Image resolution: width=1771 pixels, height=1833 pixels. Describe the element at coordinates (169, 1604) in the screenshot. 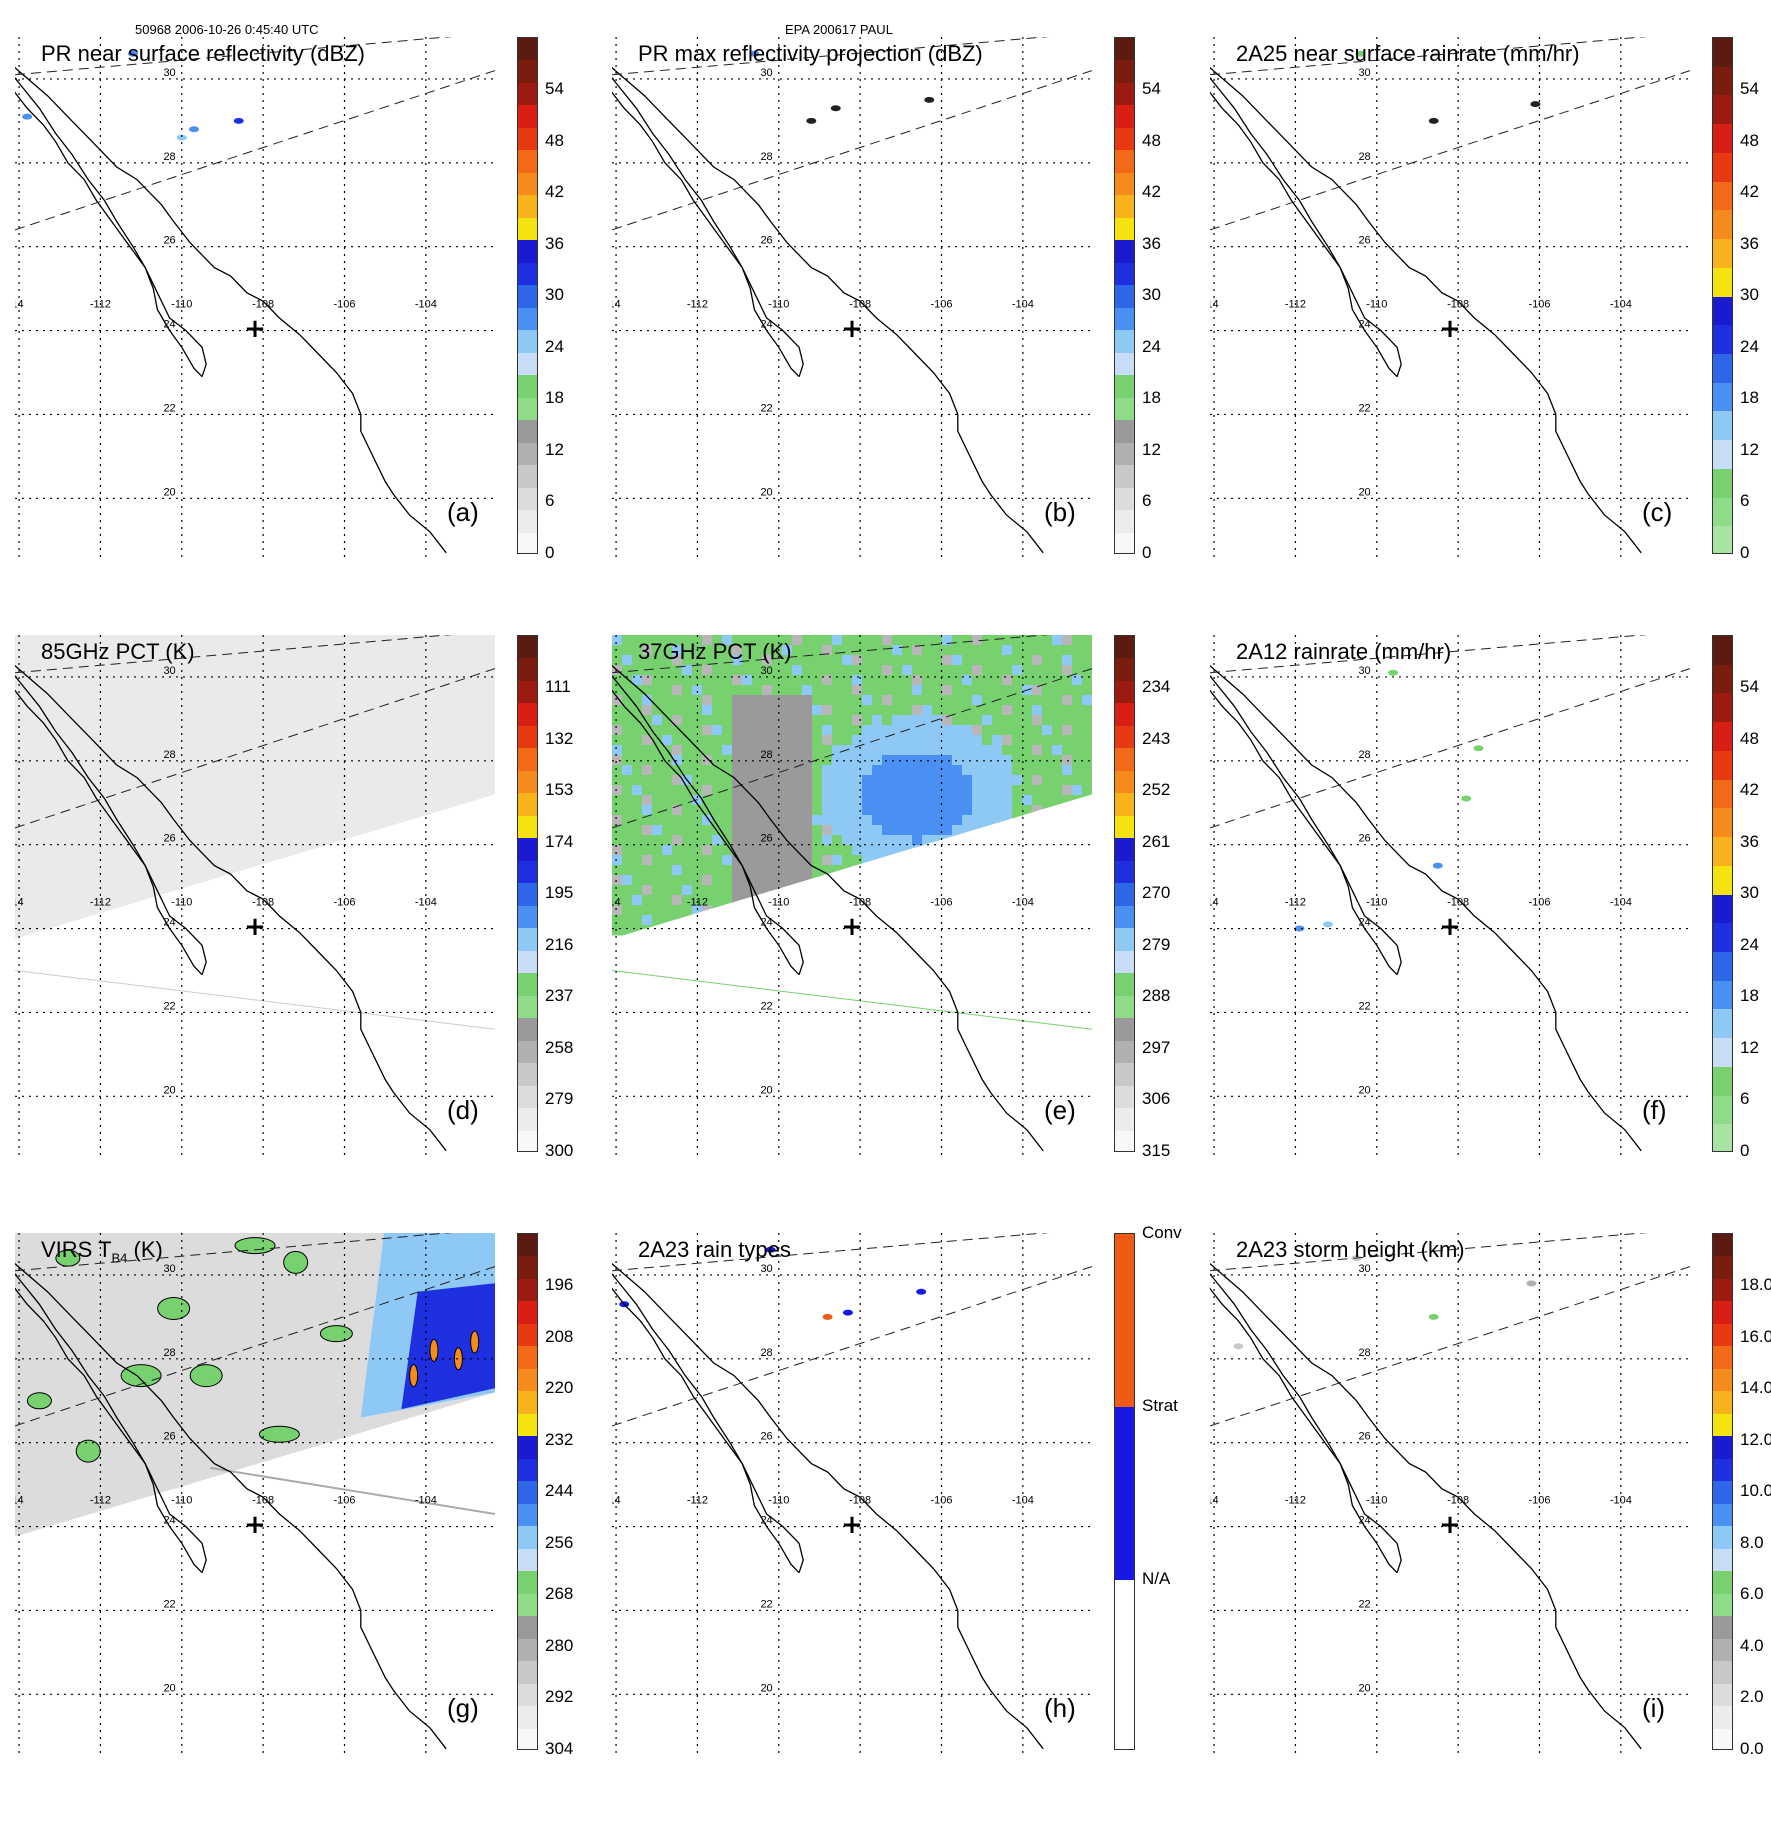

I see `lat-label: 22` at that location.